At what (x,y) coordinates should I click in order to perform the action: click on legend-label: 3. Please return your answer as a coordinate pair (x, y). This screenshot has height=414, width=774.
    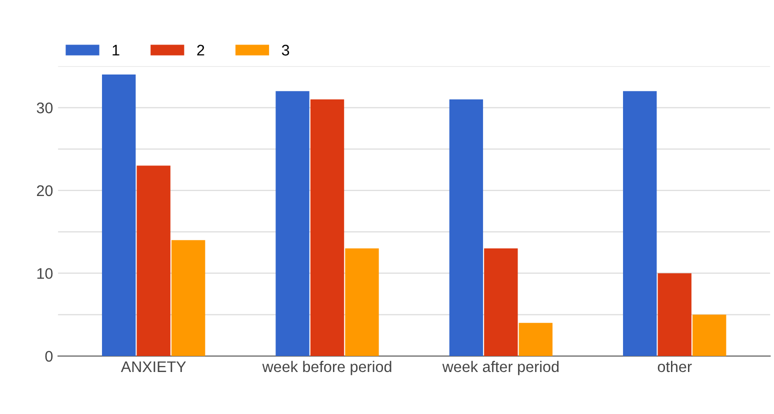
    Looking at the image, I should click on (286, 50).